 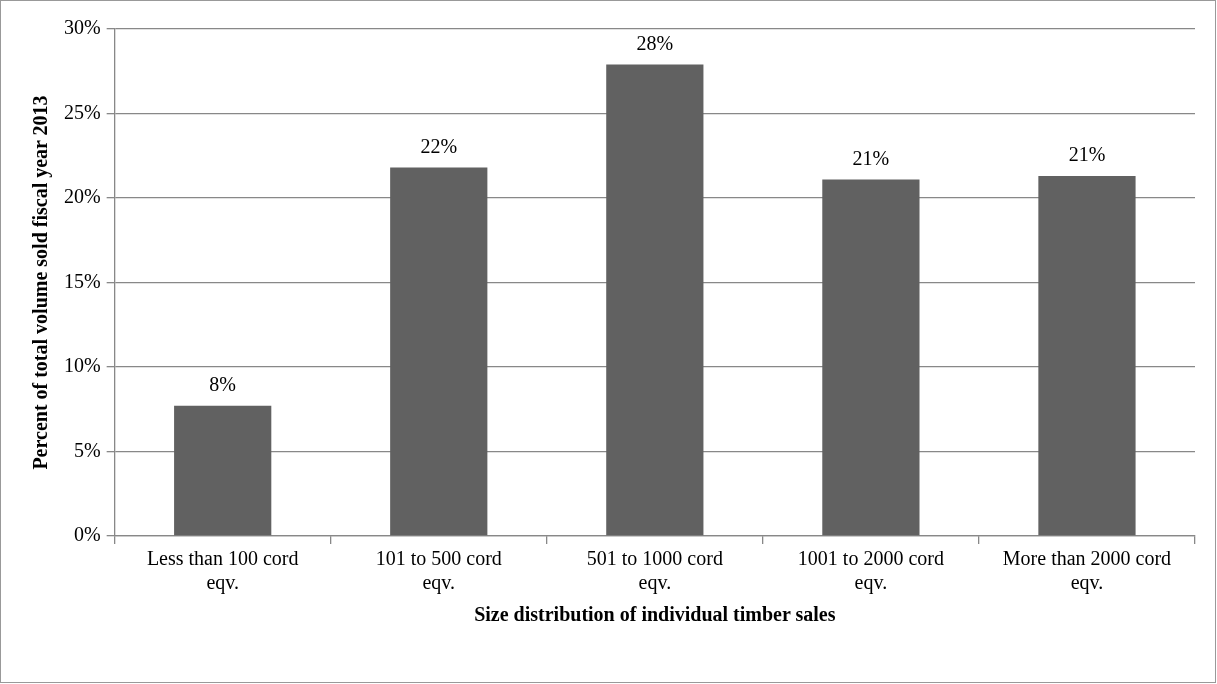 What do you see at coordinates (870, 571) in the screenshot?
I see `x-tick-label: 1001 to 2000 cord eqv.` at bounding box center [870, 571].